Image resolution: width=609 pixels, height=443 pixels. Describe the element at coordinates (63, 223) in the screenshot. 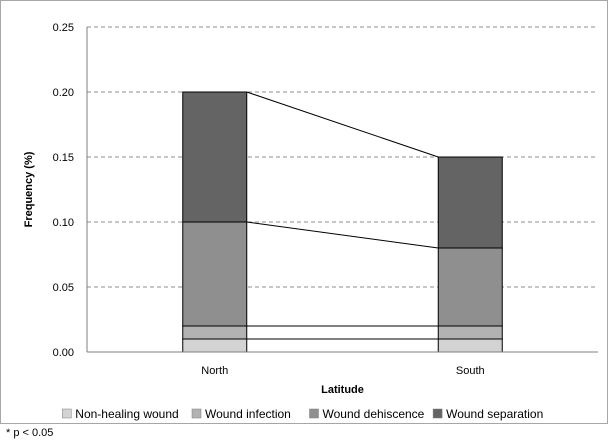

I see `y-tick-label: 0.10` at that location.